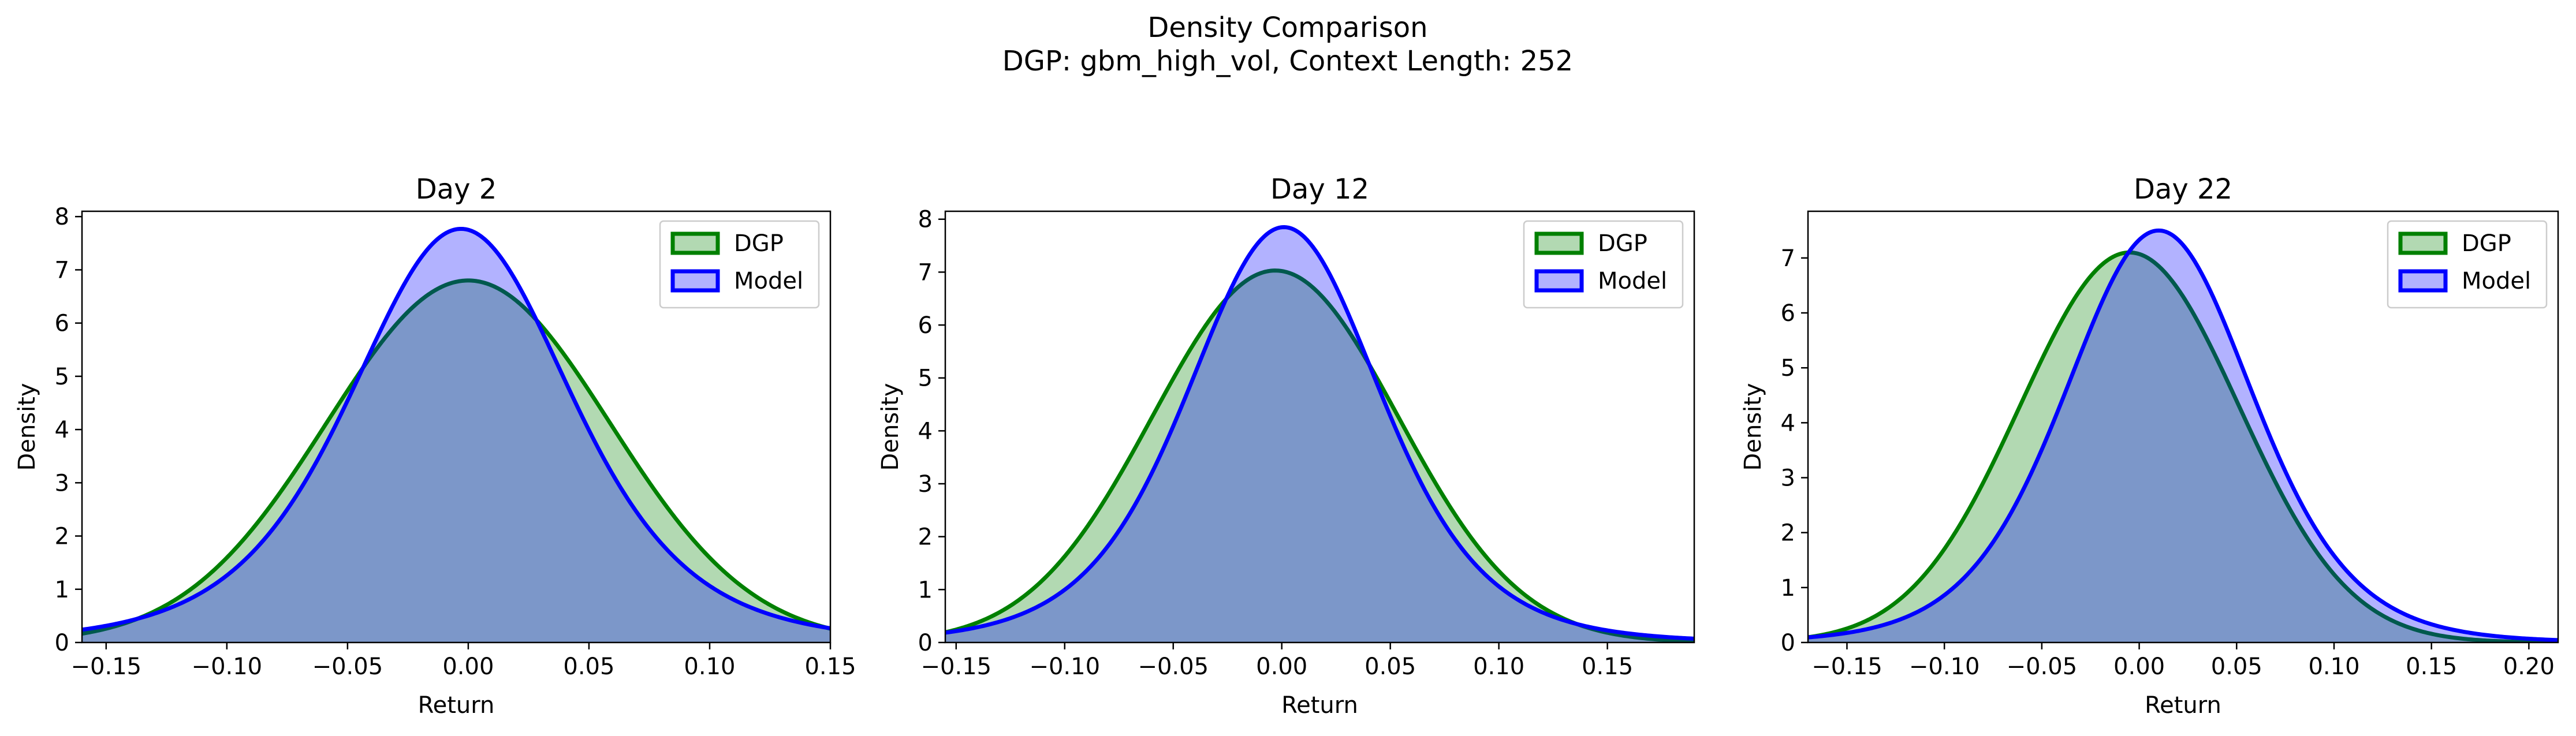 The width and height of the screenshot is (2576, 736). Describe the element at coordinates (456, 457) in the screenshot. I see `dgp-density-line` at that location.